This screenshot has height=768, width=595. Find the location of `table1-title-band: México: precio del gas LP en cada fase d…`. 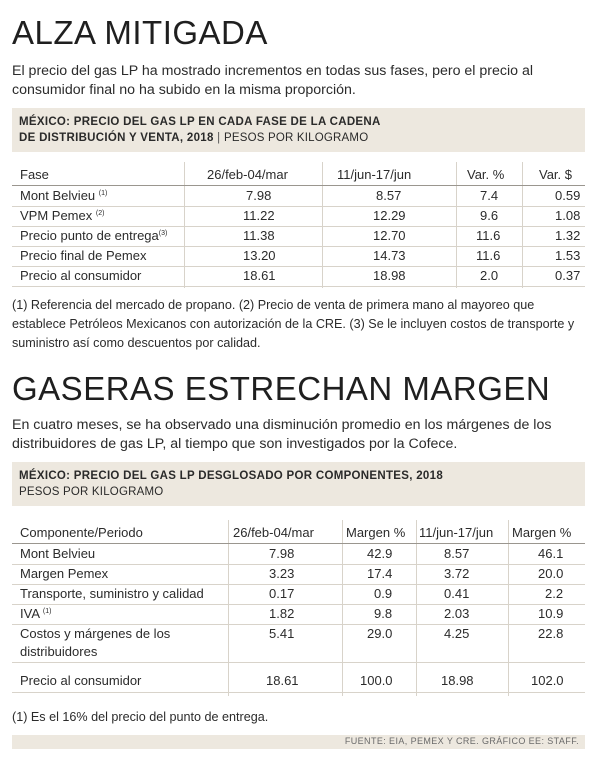

table1-title-band: México: precio del gas LP en cada fase d… is located at coordinates (298, 130).